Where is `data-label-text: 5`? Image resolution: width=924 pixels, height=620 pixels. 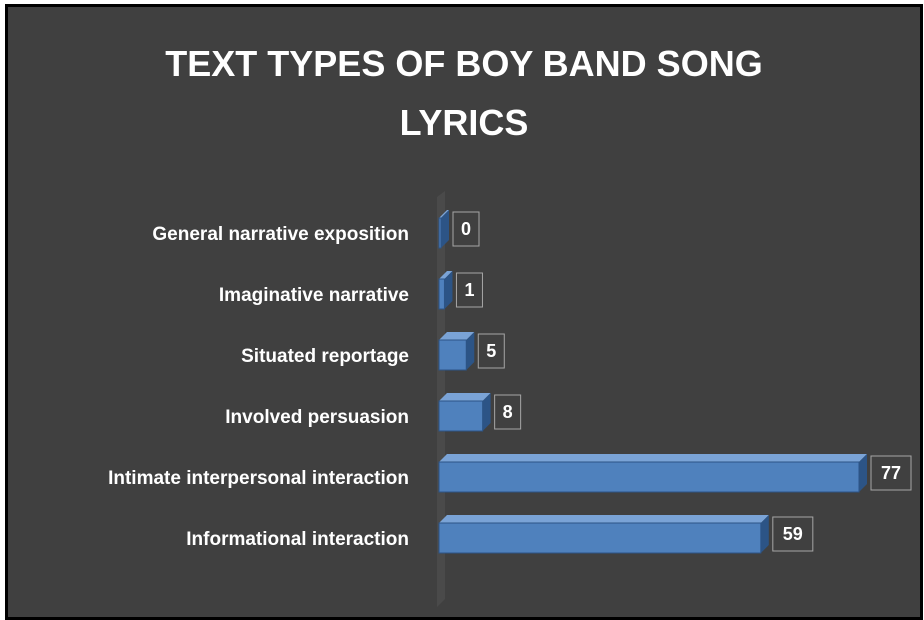 data-label-text: 5 is located at coordinates (491, 351).